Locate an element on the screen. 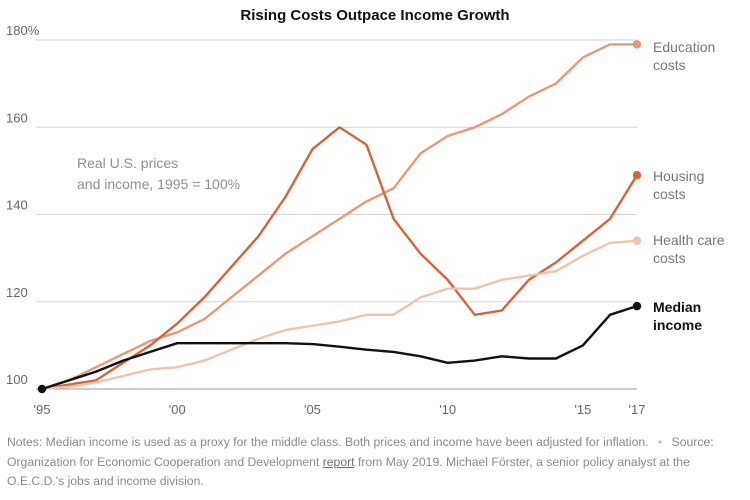 This screenshot has height=500, width=750. education-costs-label: costs is located at coordinates (669, 65).